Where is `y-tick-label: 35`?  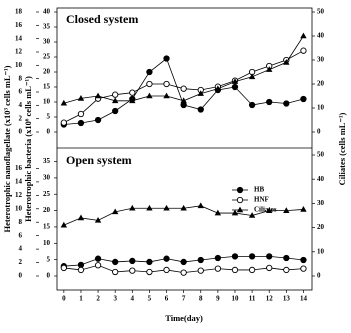
y-tick-label: 35 is located at coordinates (47, 27).